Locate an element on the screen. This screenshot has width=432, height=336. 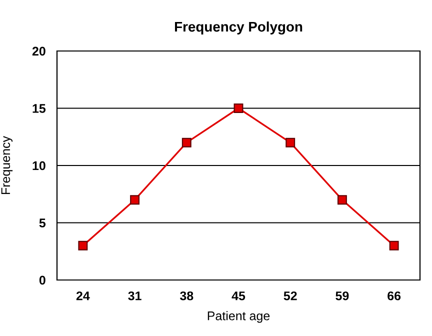
chart-title: Frequency Polygon is located at coordinates (238, 27).